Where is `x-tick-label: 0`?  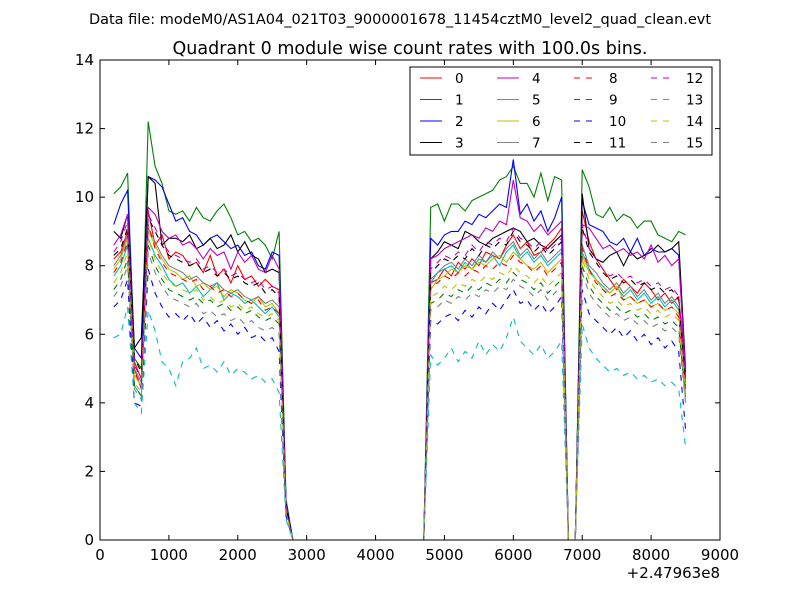 x-tick-label: 0 is located at coordinates (100, 555).